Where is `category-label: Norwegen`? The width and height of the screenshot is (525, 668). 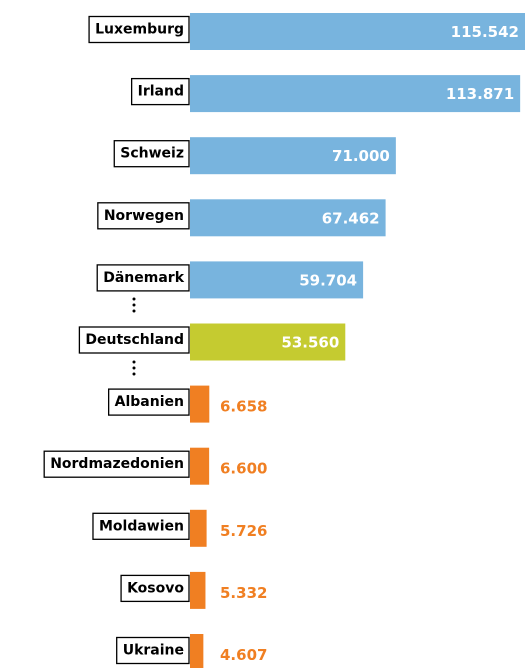
category-label: Norwegen is located at coordinates (143, 216).